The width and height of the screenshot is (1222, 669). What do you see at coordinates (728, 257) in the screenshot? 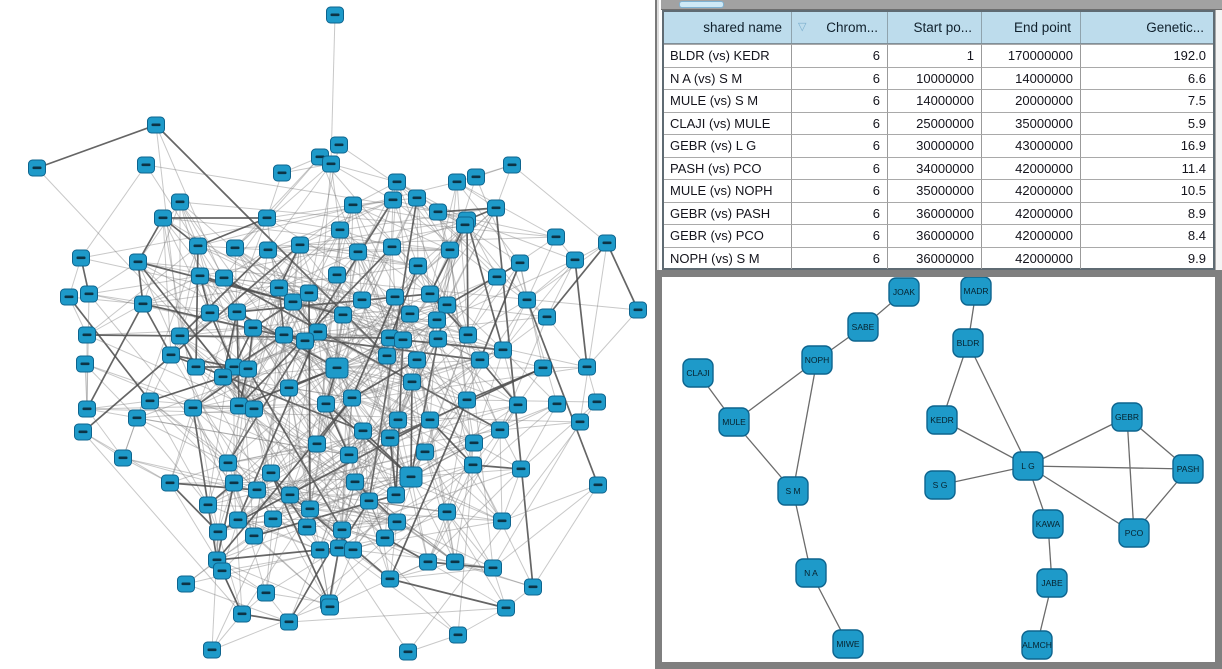
I see `table-cell: NOPH (vs) S M` at bounding box center [728, 257].